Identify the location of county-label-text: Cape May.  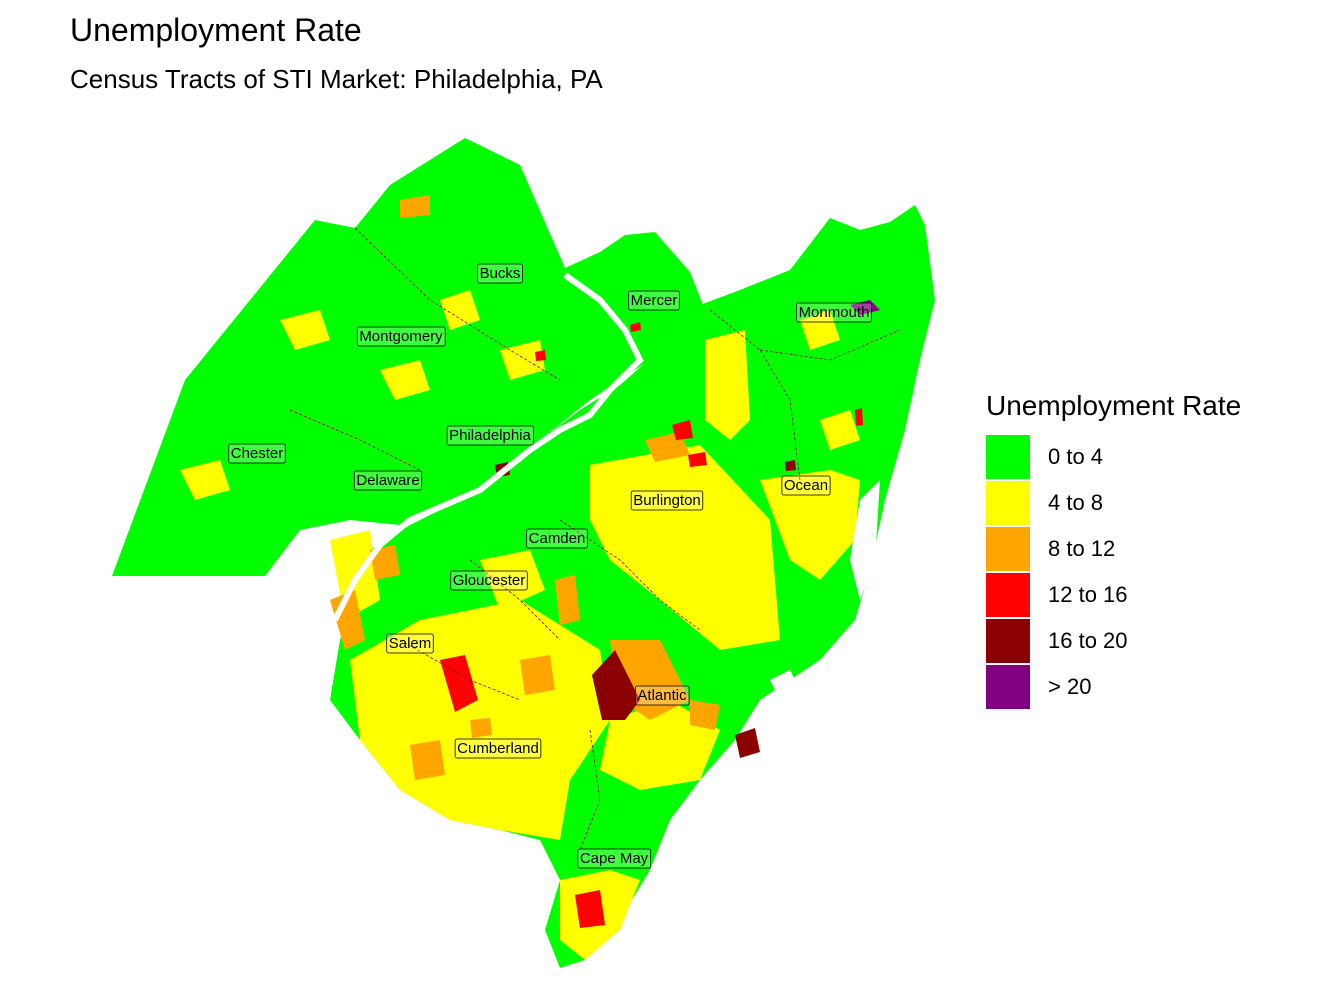
(614, 858).